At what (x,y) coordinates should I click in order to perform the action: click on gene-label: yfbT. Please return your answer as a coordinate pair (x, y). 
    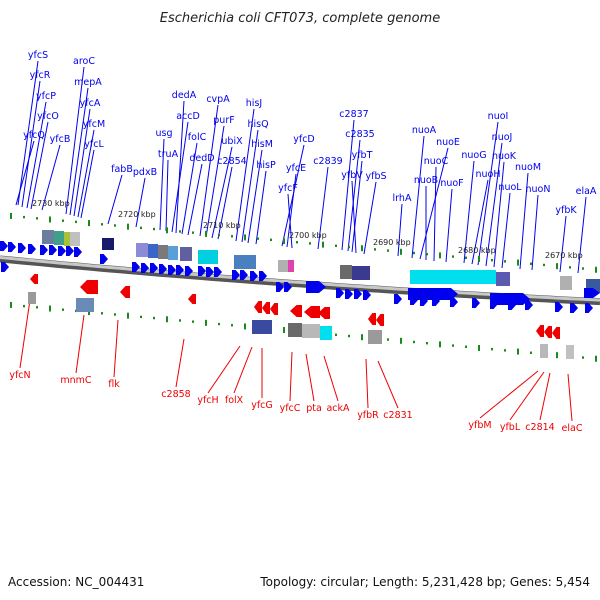
    Looking at the image, I should click on (362, 155).